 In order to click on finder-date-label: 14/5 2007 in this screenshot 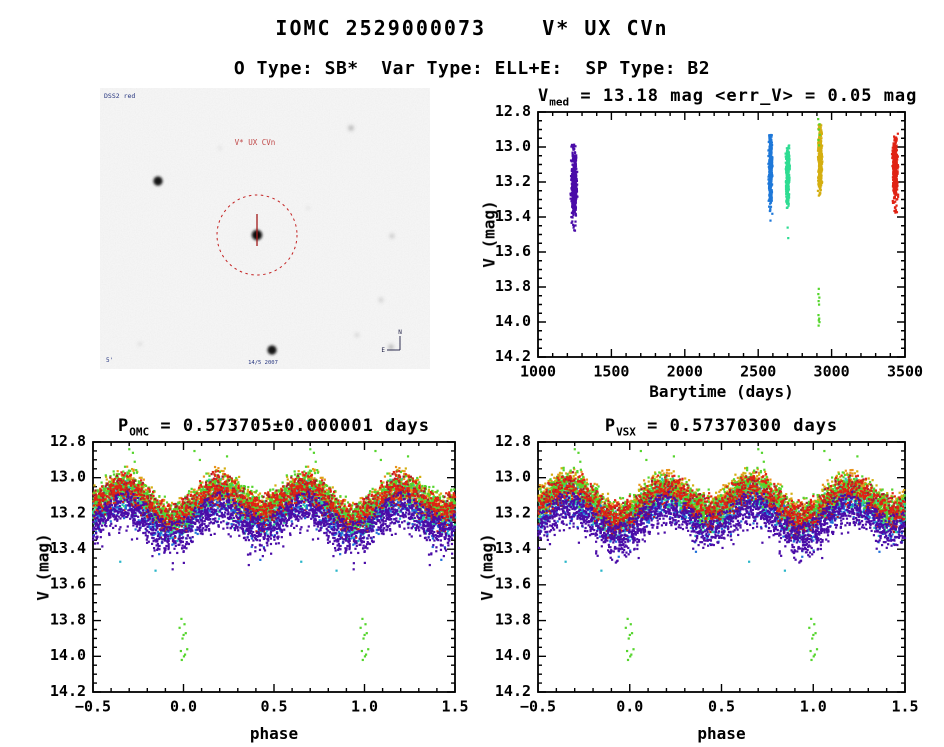, I will do `click(263, 363)`.